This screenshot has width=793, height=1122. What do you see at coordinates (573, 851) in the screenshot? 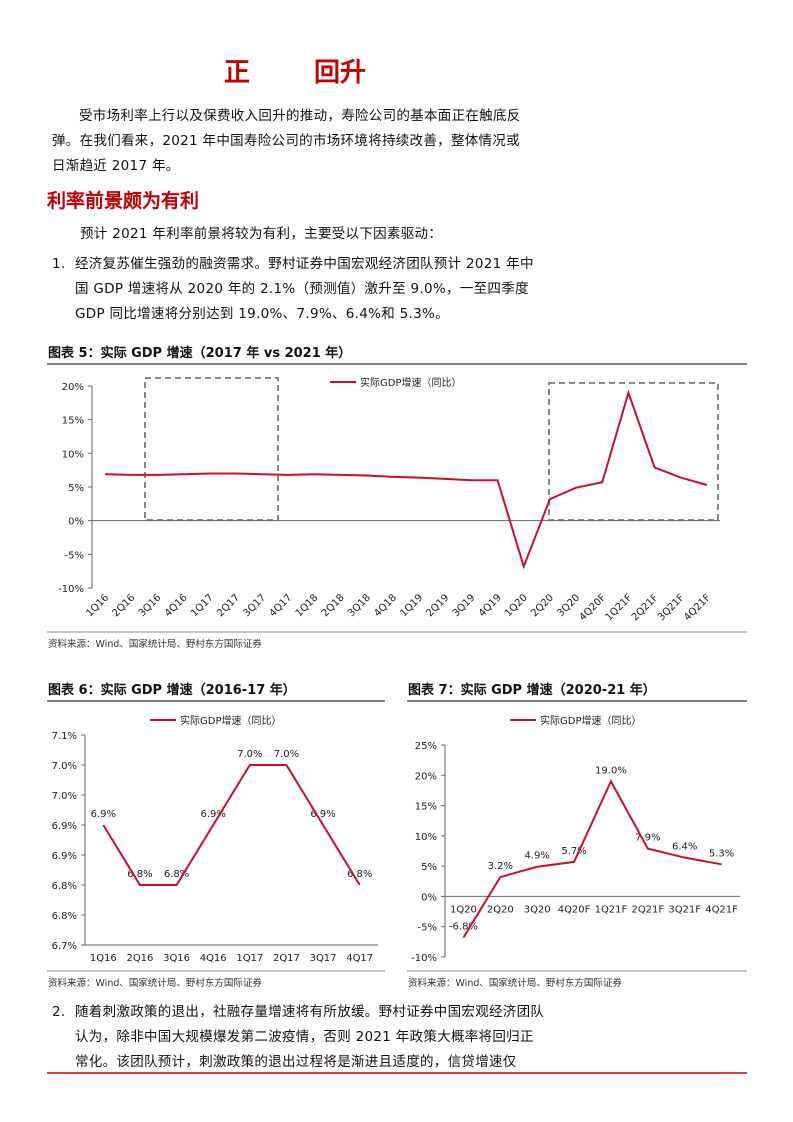
I see `data-label: 5.7%` at bounding box center [573, 851].